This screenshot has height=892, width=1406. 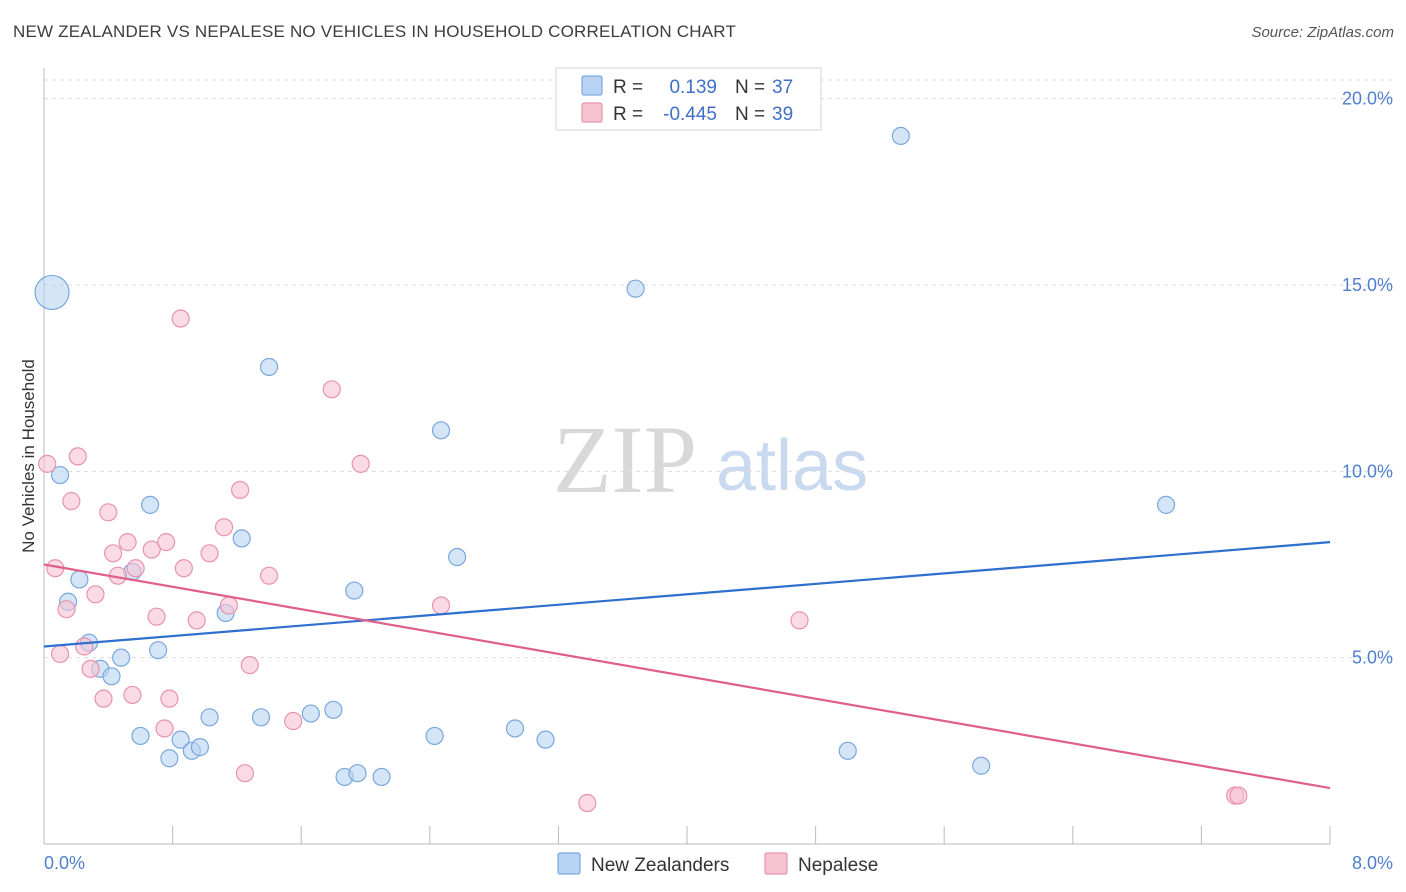 What do you see at coordinates (776, 863) in the screenshot?
I see `series-legend-swatch-nepalese` at bounding box center [776, 863].